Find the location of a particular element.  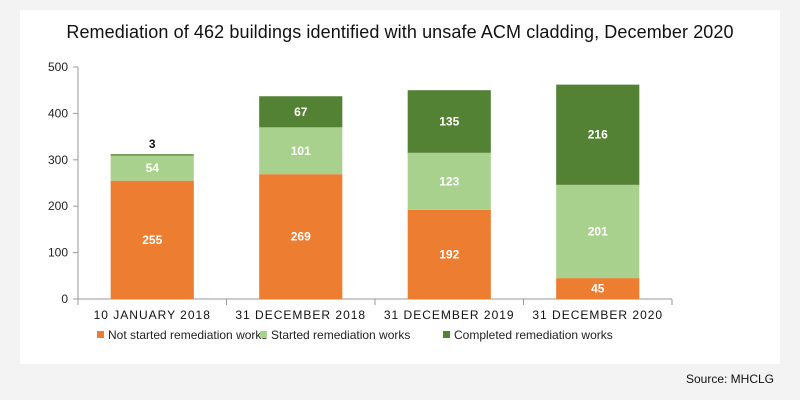

data-label: 54 is located at coordinates (153, 168).